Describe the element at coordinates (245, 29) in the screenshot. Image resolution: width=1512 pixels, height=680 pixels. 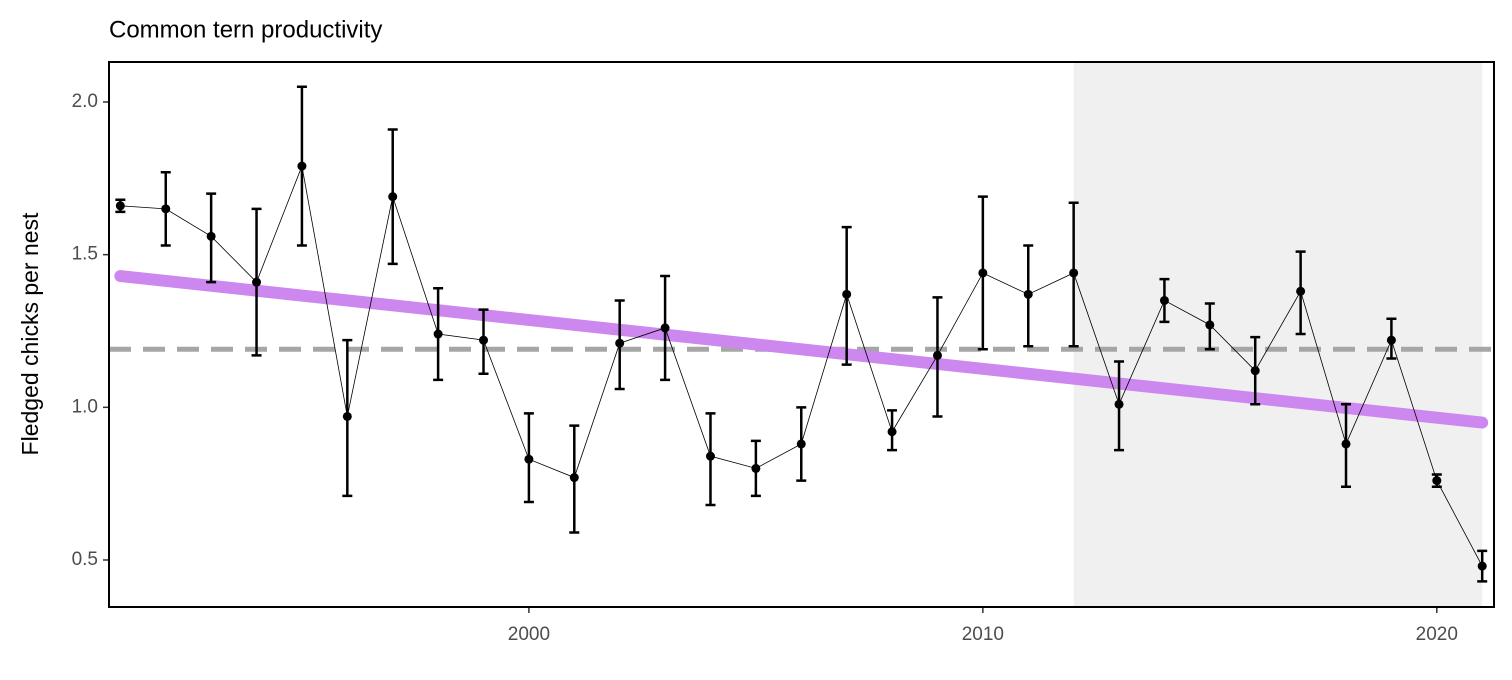
I see `chart-title: Common tern productivity` at that location.